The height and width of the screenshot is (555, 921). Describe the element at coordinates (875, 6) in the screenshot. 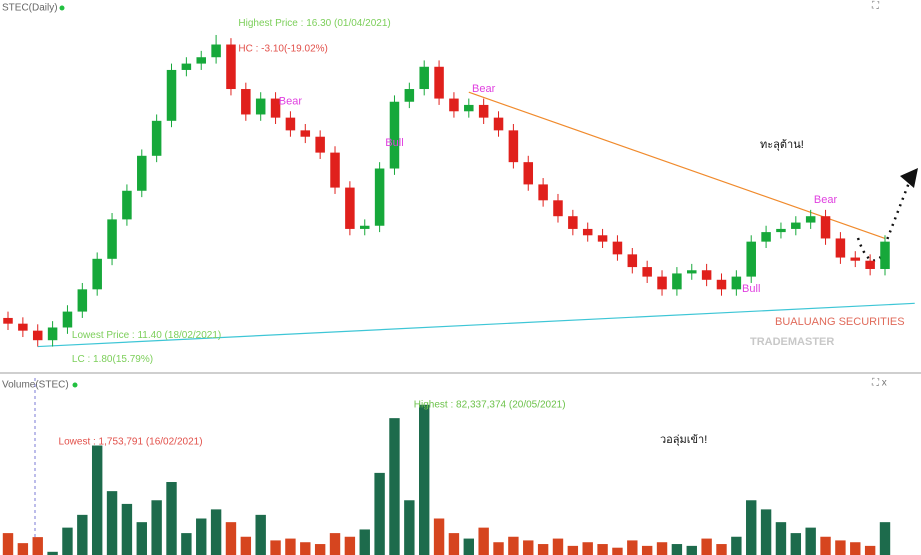

I see `maximize-icon: ⛶` at that location.